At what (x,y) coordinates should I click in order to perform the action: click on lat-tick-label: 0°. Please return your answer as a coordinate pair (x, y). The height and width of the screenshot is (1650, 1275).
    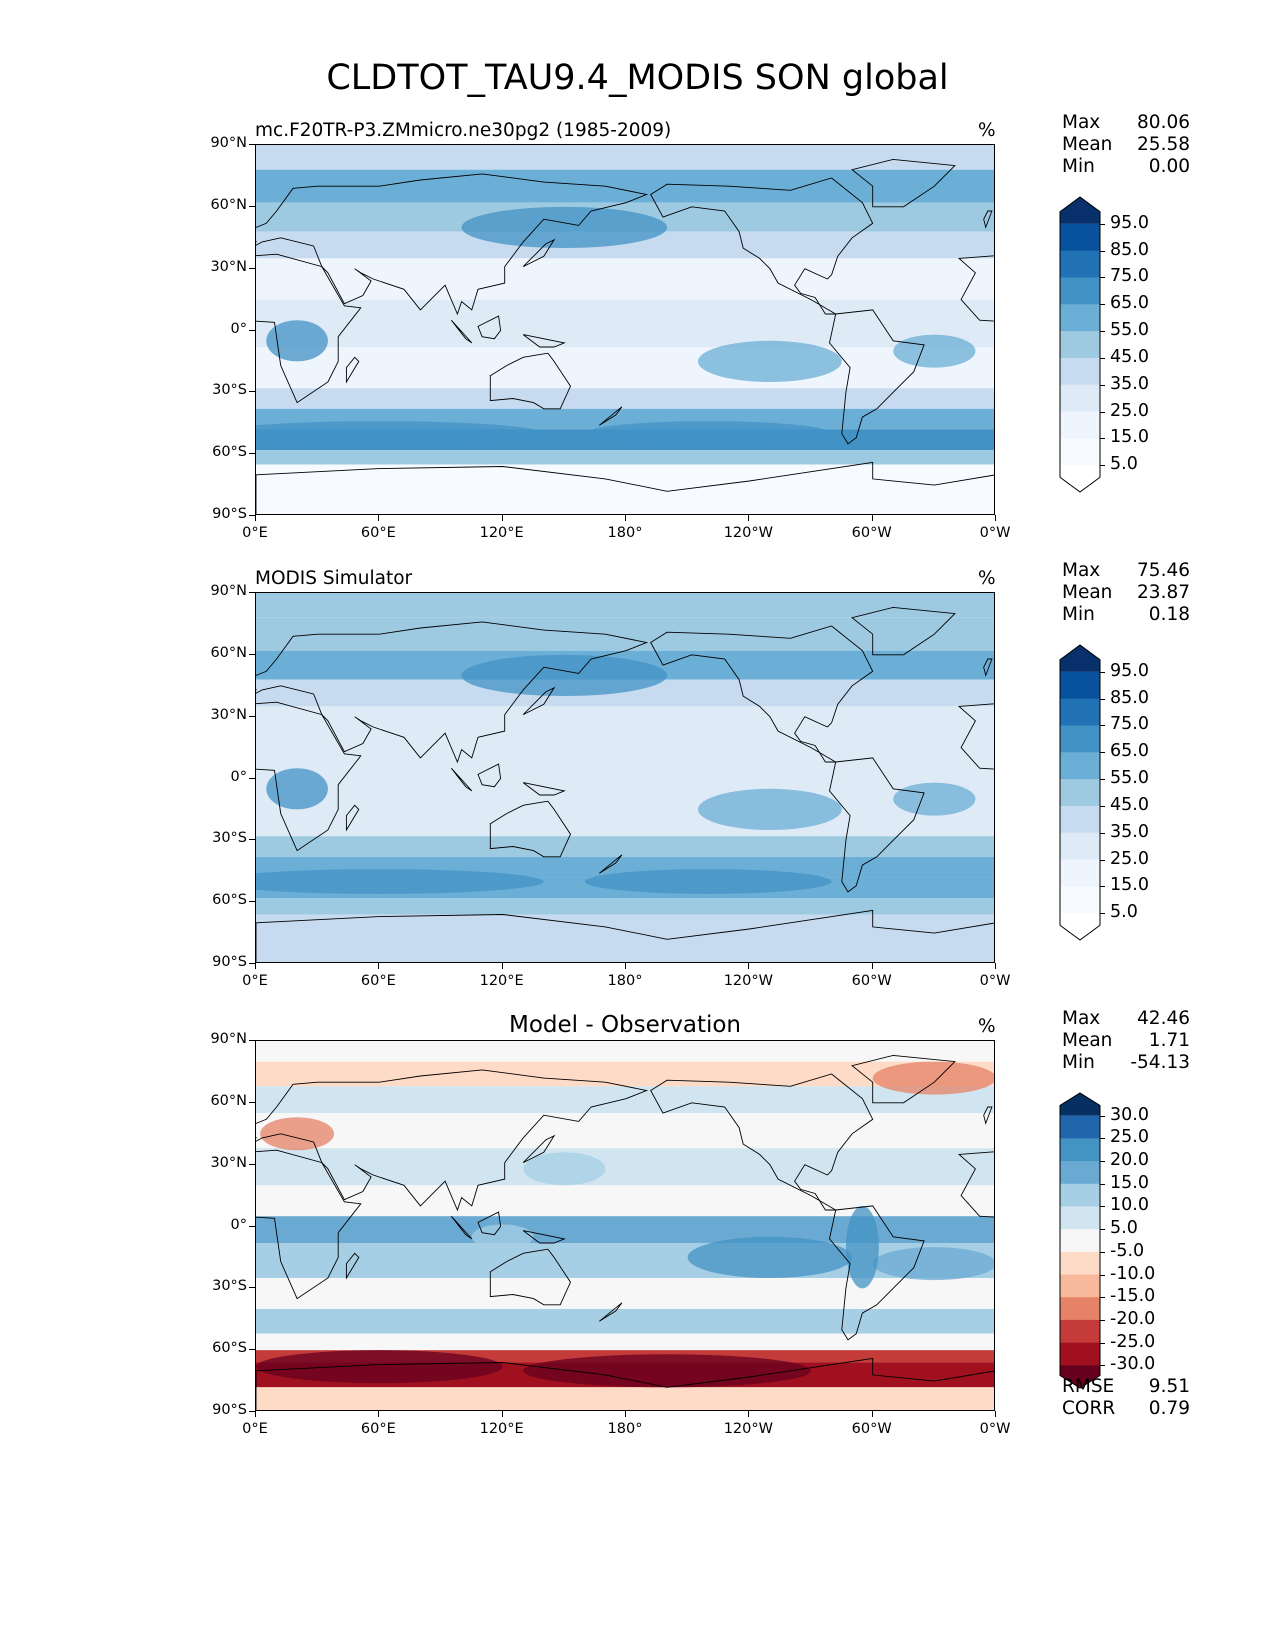
    Looking at the image, I should click on (238, 1224).